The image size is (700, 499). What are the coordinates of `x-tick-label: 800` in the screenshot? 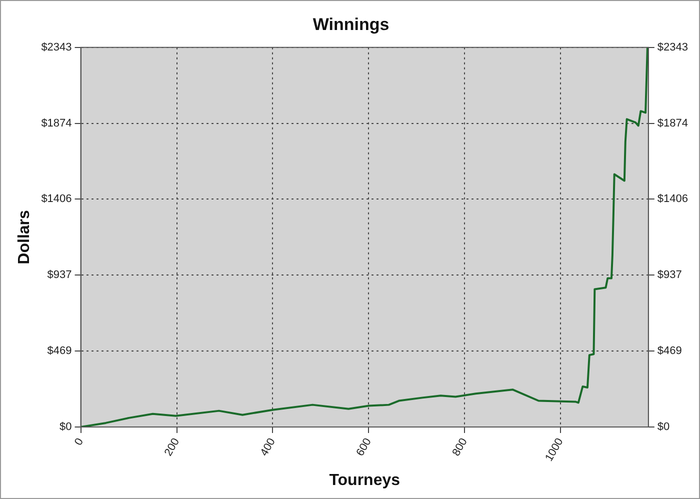 It's located at (460, 447).